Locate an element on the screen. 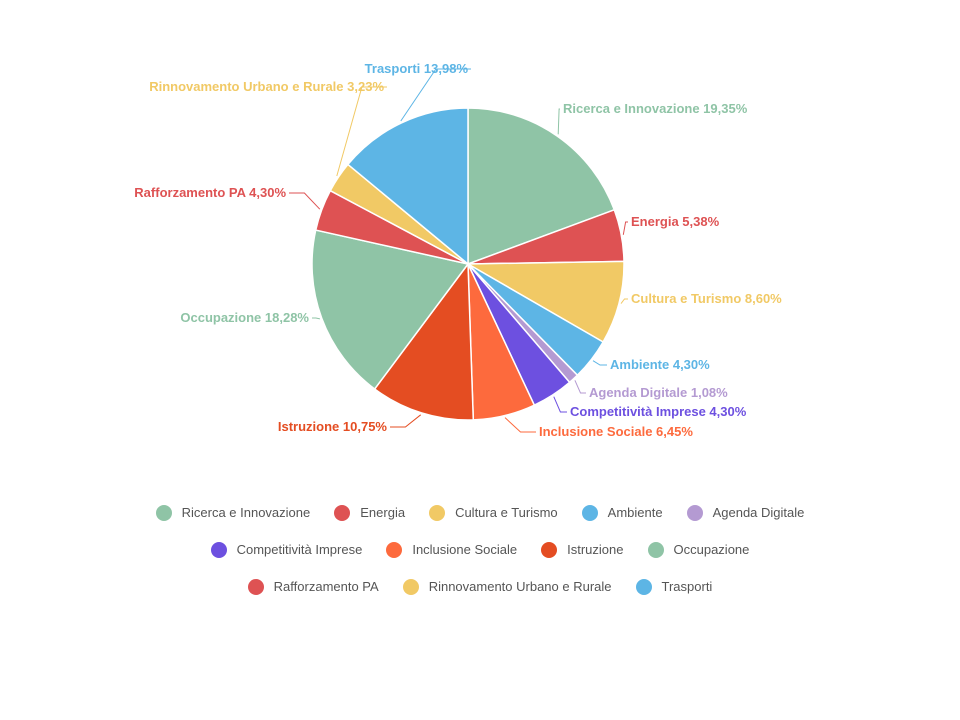 The height and width of the screenshot is (720, 960). pie-slice-cultura-e-turismo is located at coordinates (545, 301).